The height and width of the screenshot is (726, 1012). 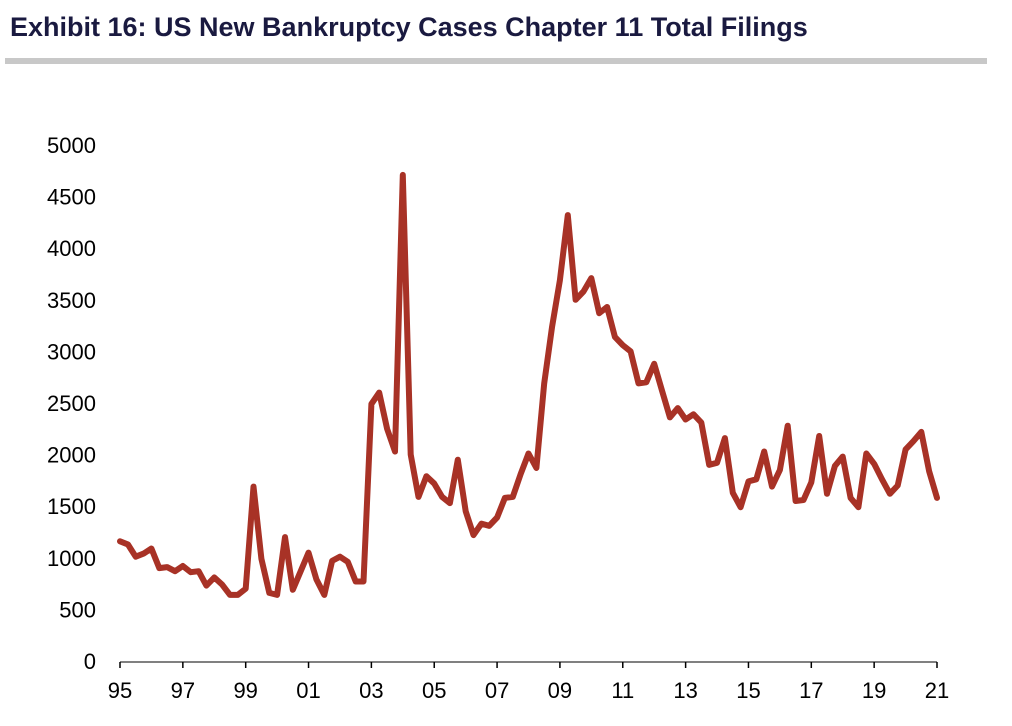 I want to click on y-tick-label: 1500, so click(x=71, y=506).